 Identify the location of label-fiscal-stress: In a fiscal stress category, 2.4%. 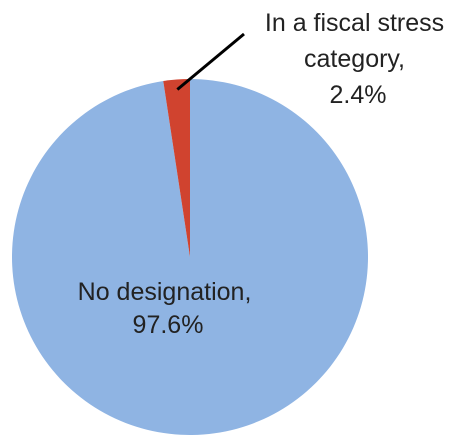
(358, 59).